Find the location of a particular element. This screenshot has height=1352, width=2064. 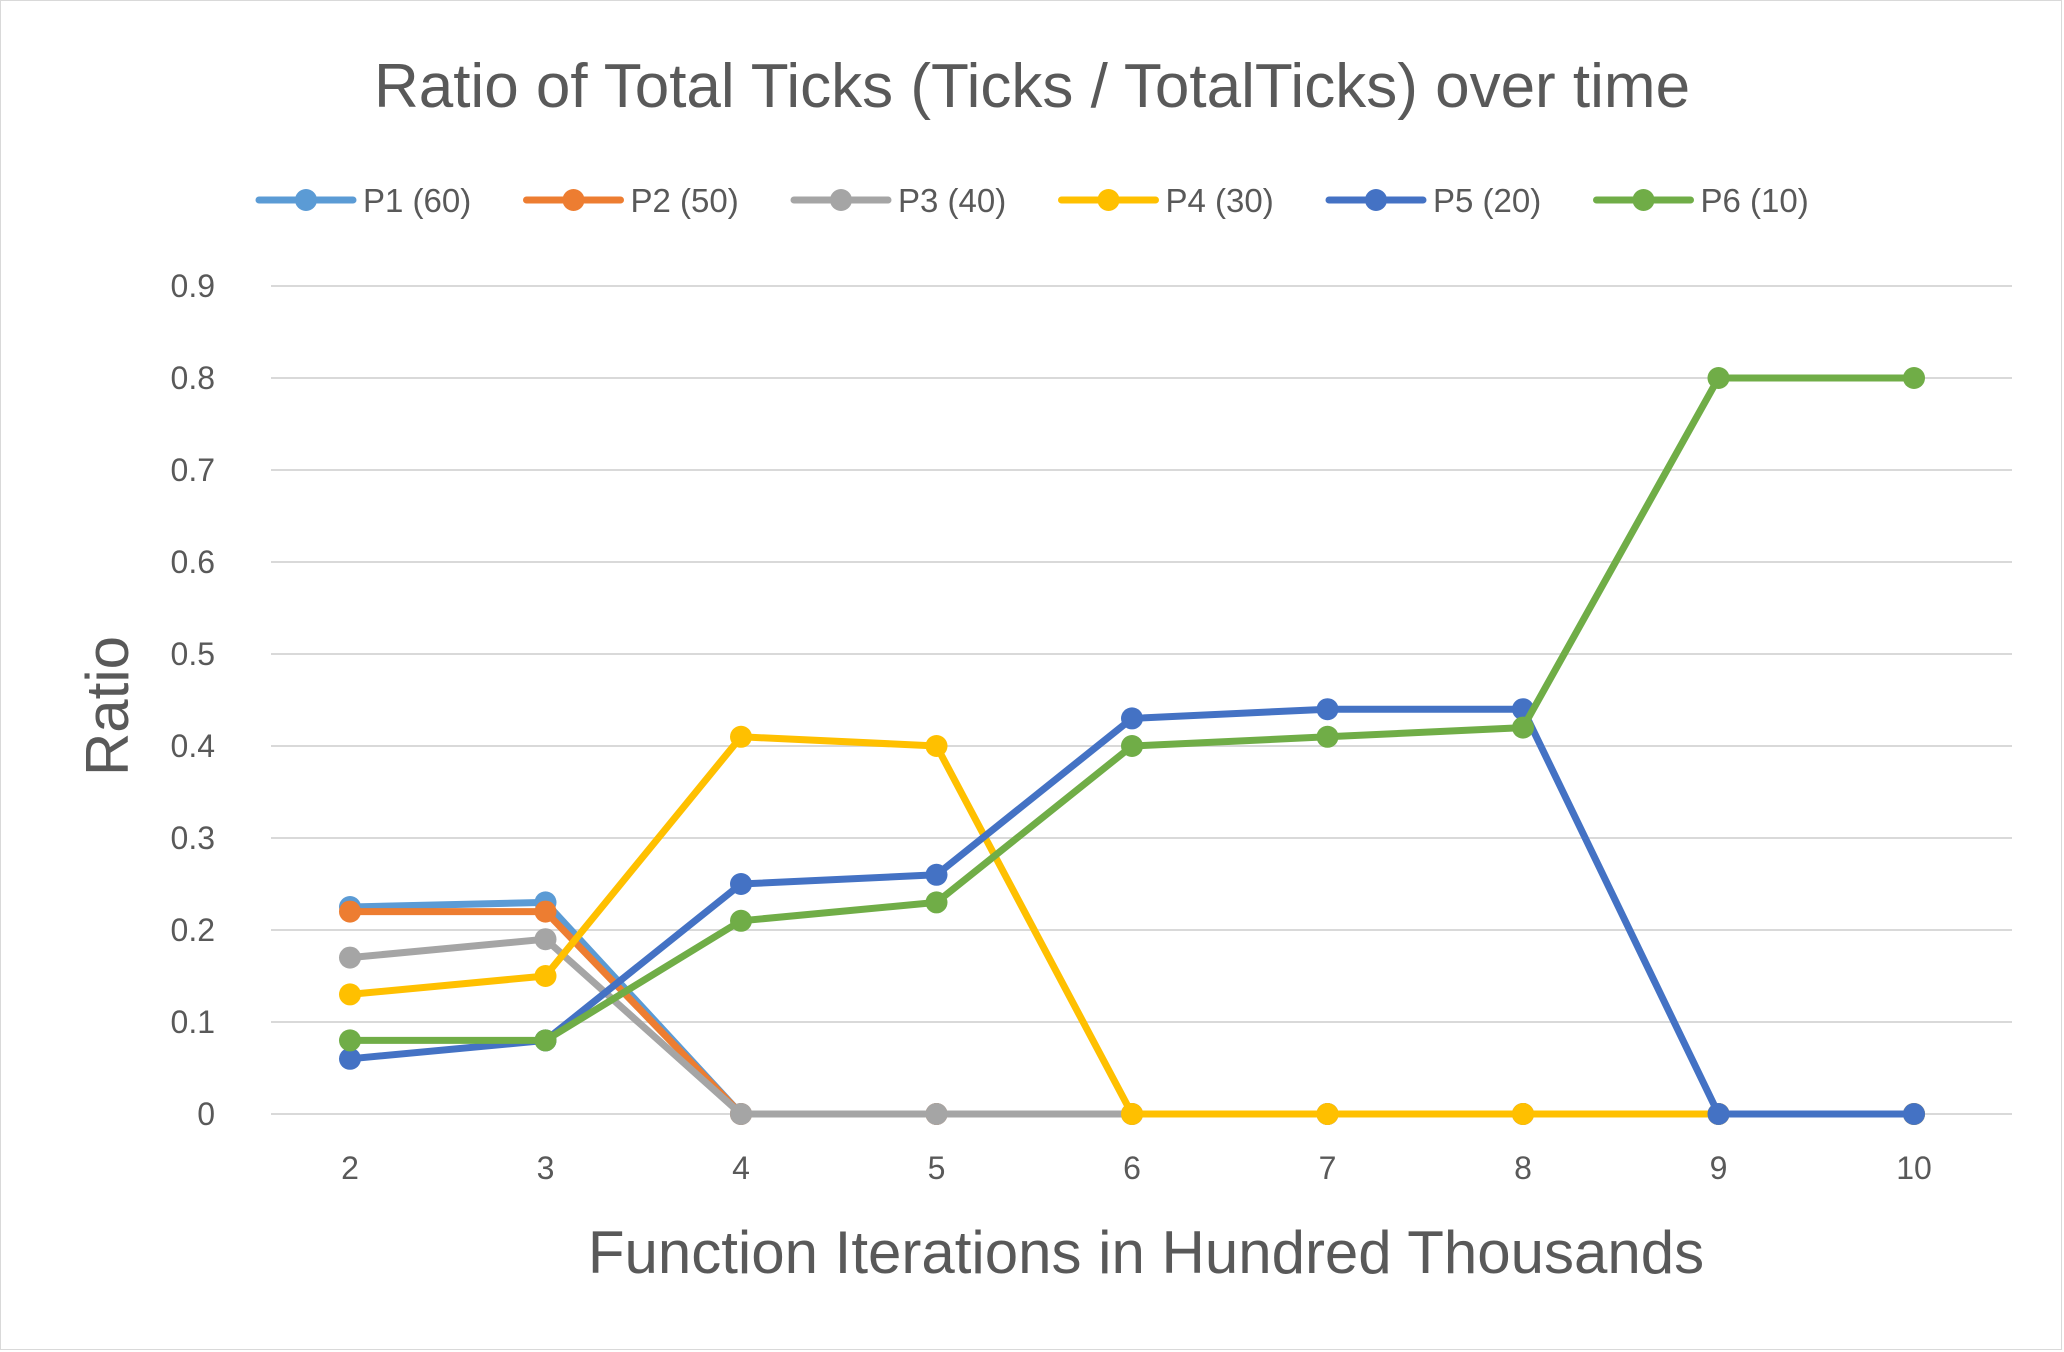

legend-label: P6 (10) is located at coordinates (1755, 200).